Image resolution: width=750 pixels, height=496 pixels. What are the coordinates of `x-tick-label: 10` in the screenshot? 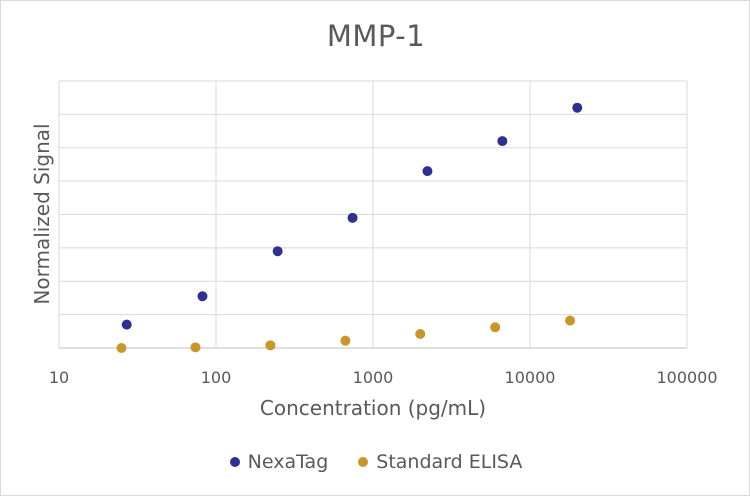 It's located at (59, 377).